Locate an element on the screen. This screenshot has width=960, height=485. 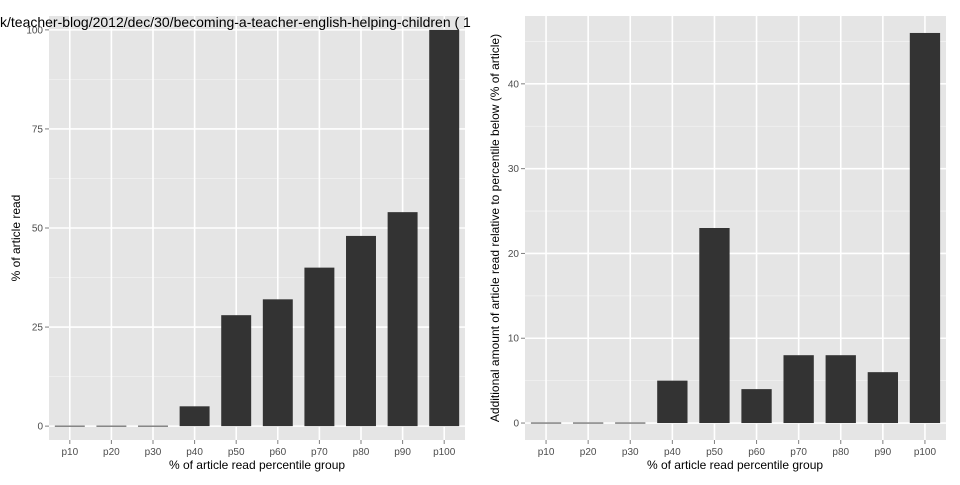
y-tick-label: 100 is located at coordinates (34, 30).